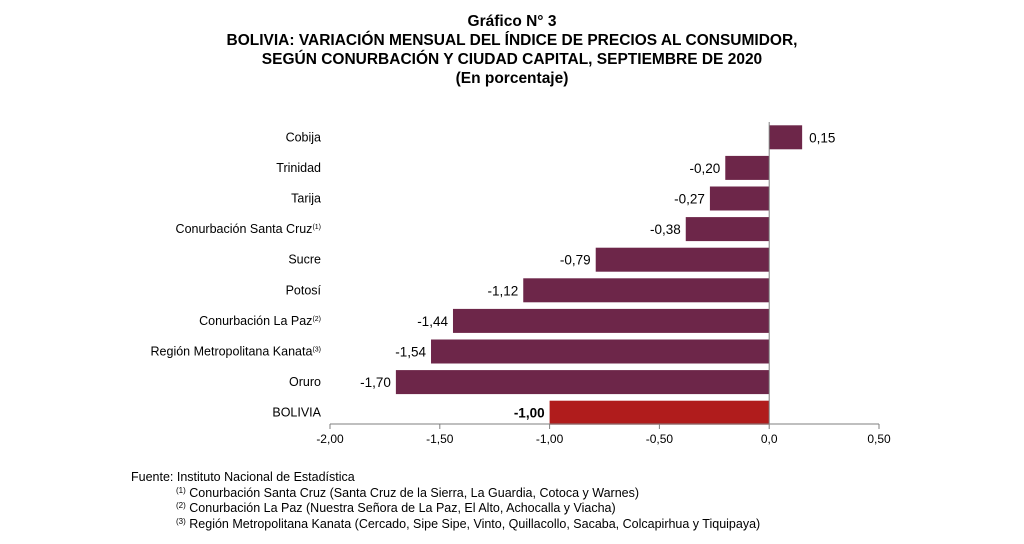 The image size is (1024, 544). I want to click on bar-region-metropolitana-kanata, so click(600, 351).